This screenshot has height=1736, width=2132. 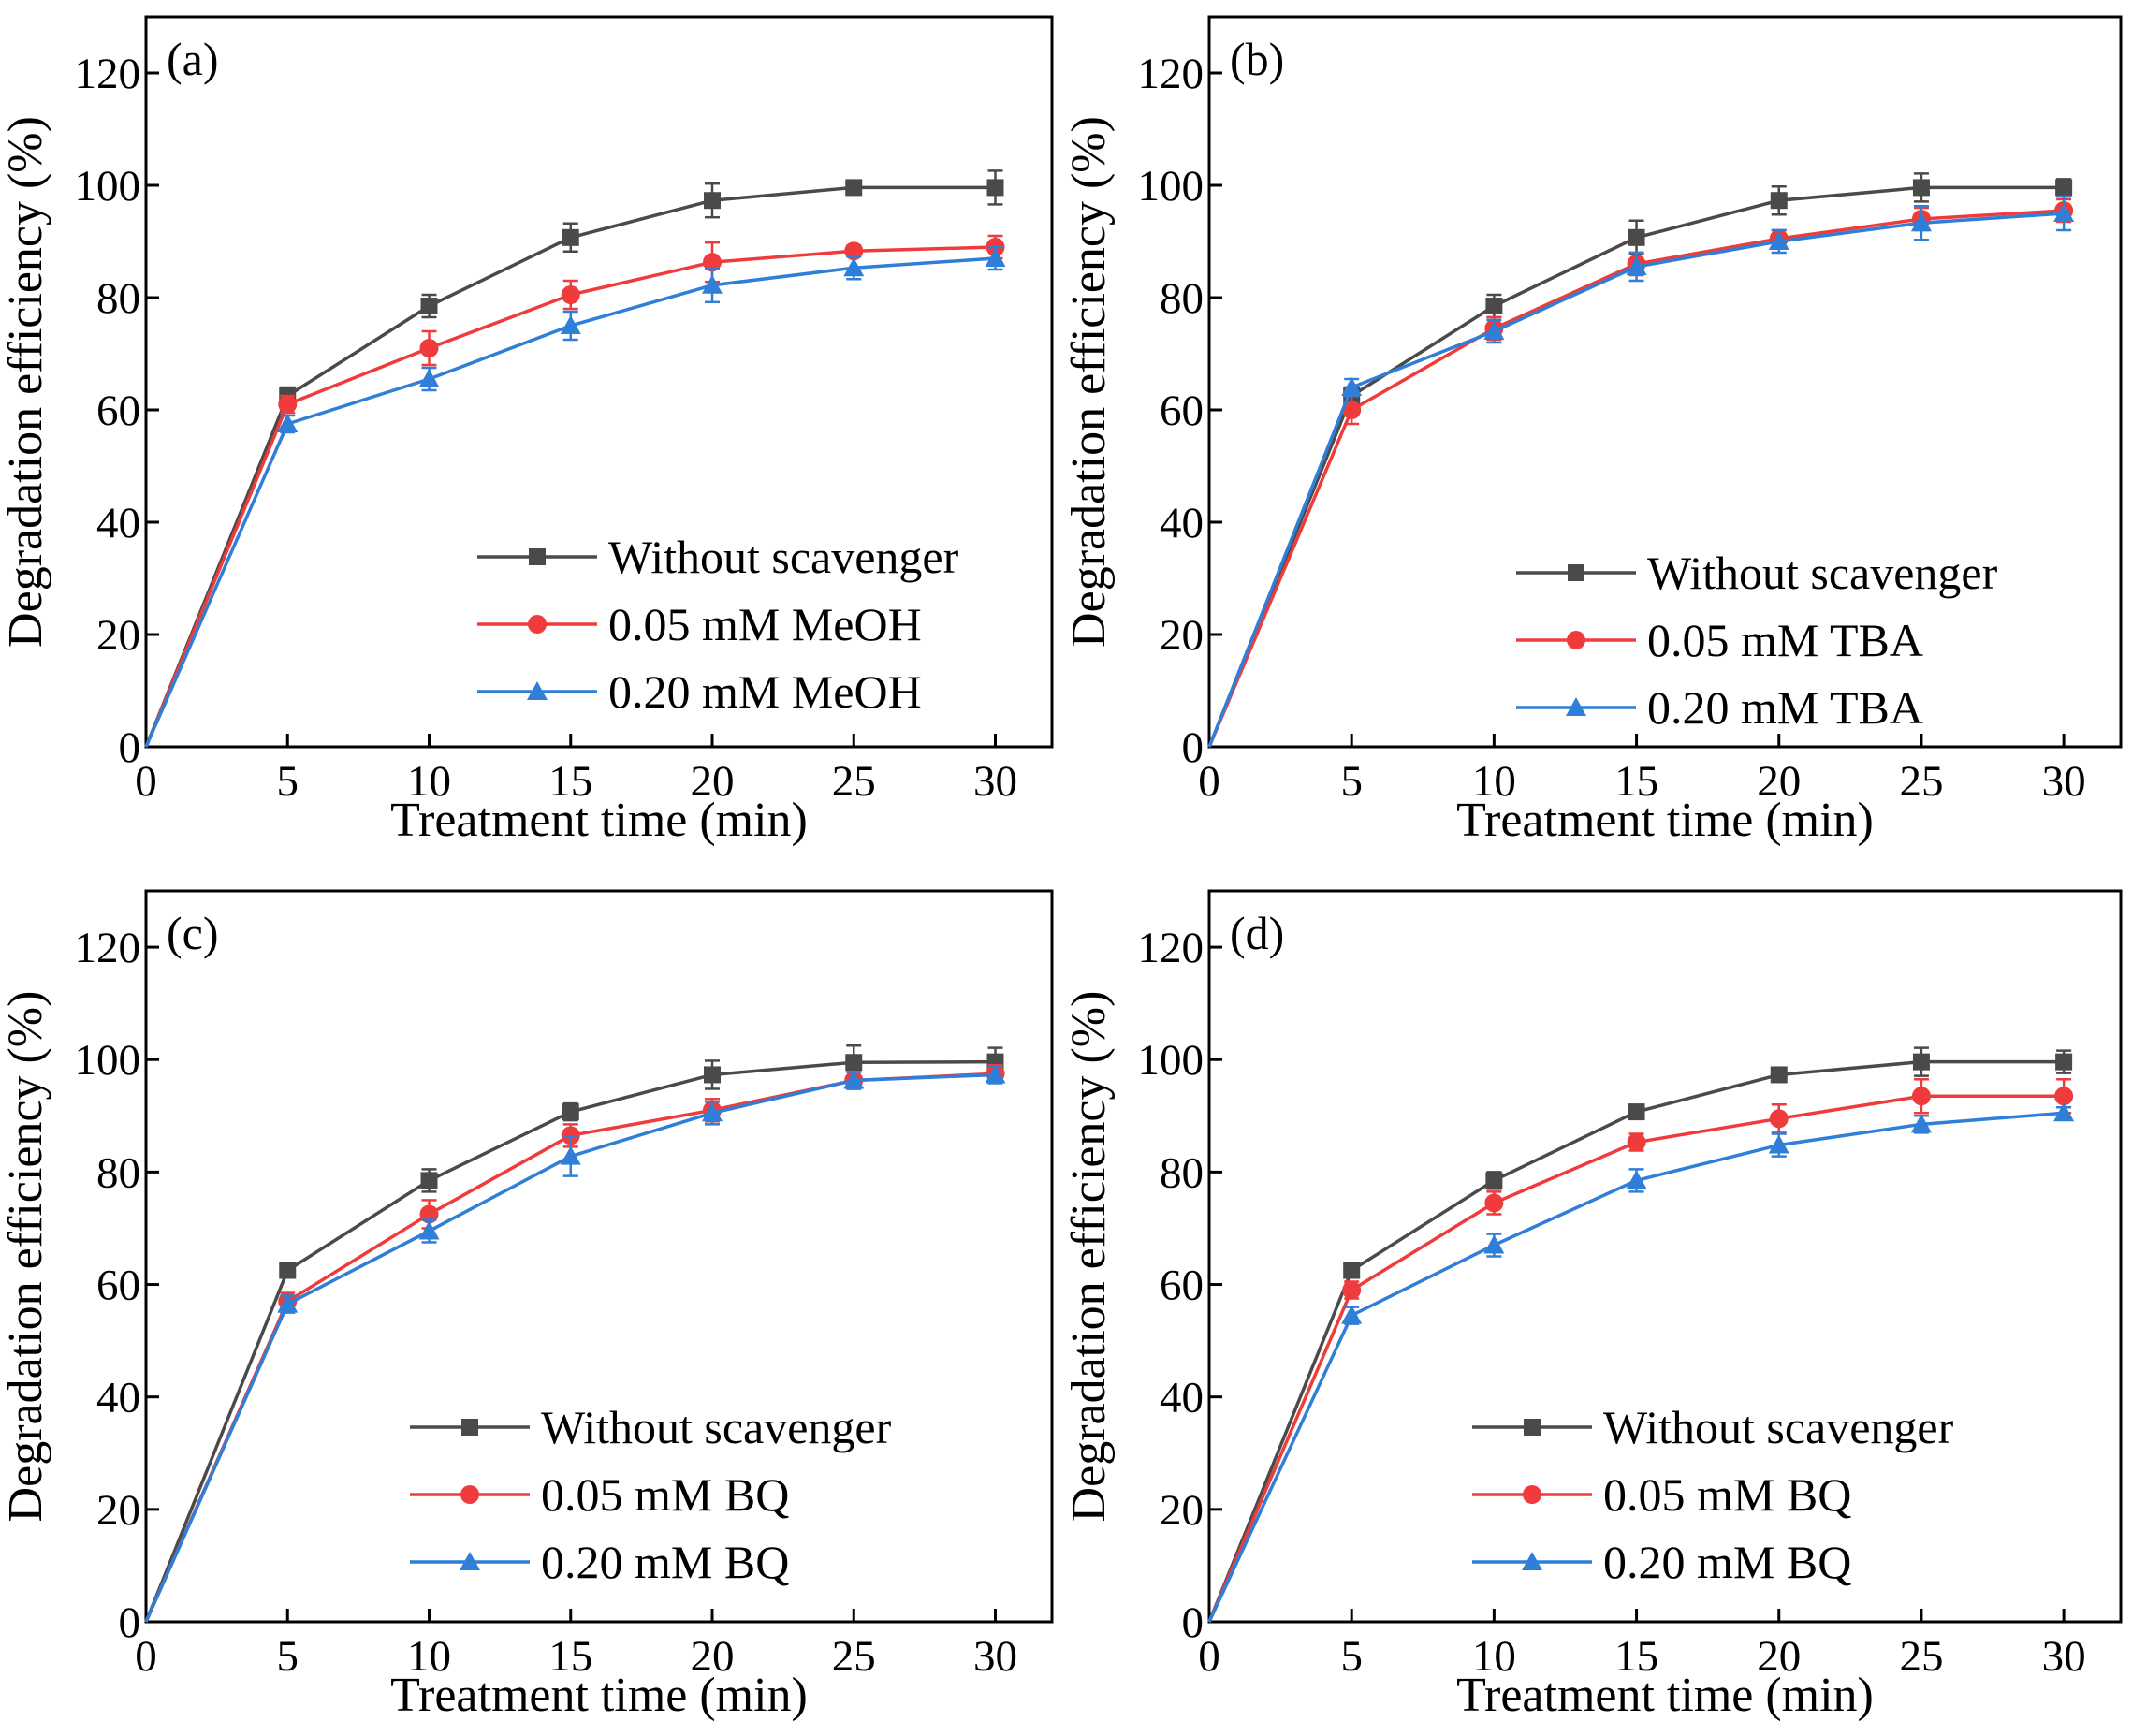 I want to click on x-tick-label-a: 0, so click(x=146, y=781).